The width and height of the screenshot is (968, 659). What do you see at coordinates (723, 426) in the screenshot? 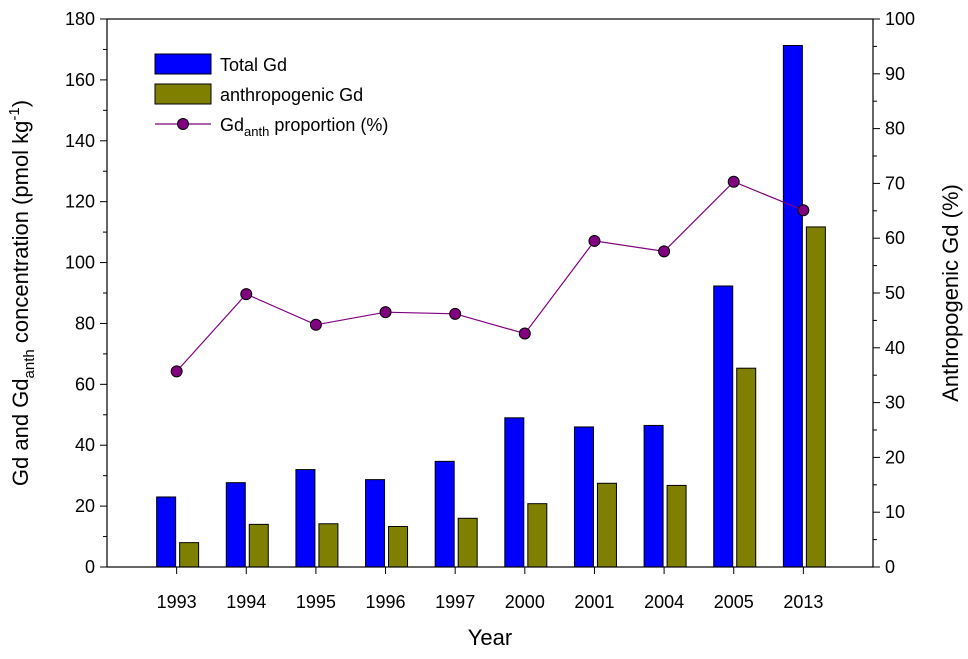
I see `total-gd-bar-2005` at bounding box center [723, 426].